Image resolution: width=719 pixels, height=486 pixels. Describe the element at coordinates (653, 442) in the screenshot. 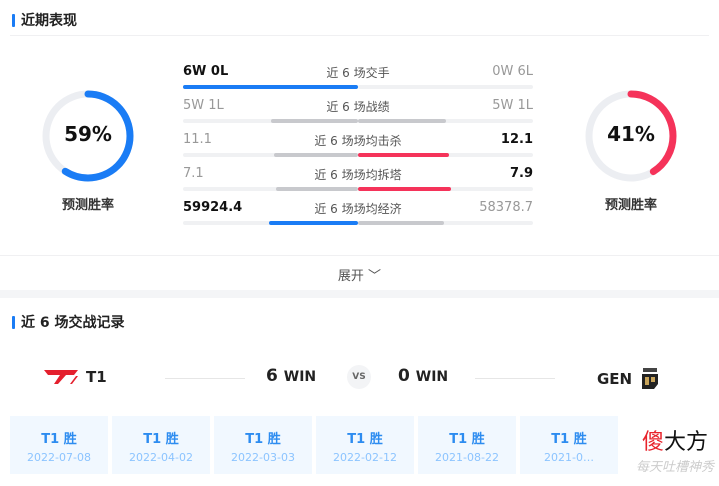

I see `watermark-red-char: 傻` at that location.